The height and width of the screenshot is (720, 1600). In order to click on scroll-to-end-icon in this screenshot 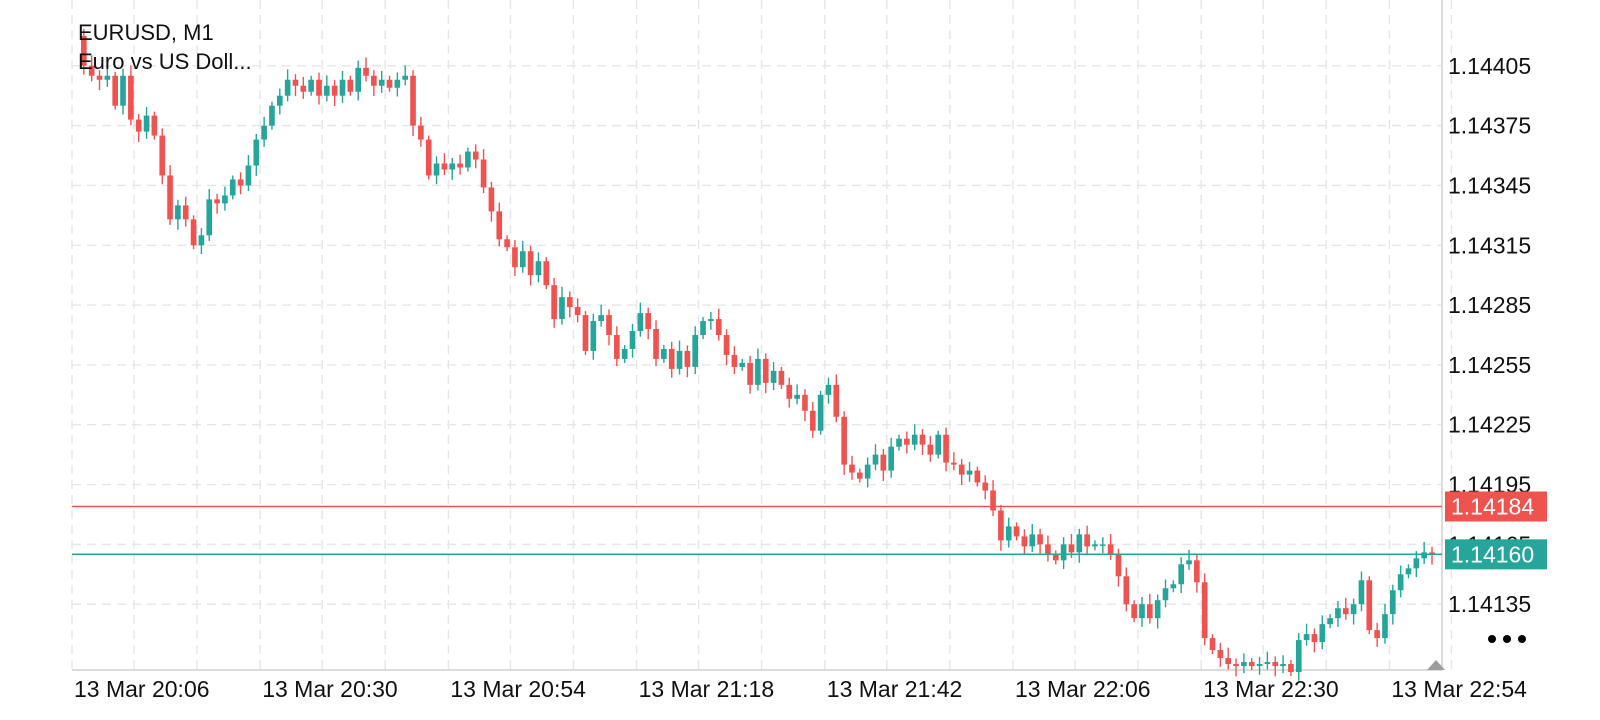, I will do `click(1436, 665)`.